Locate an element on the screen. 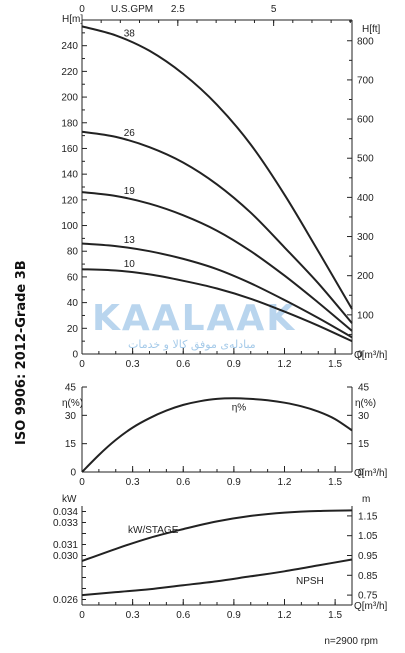 Image resolution: width=405 pixels, height=653 pixels. head-y-label: H[m] is located at coordinates (72, 19).